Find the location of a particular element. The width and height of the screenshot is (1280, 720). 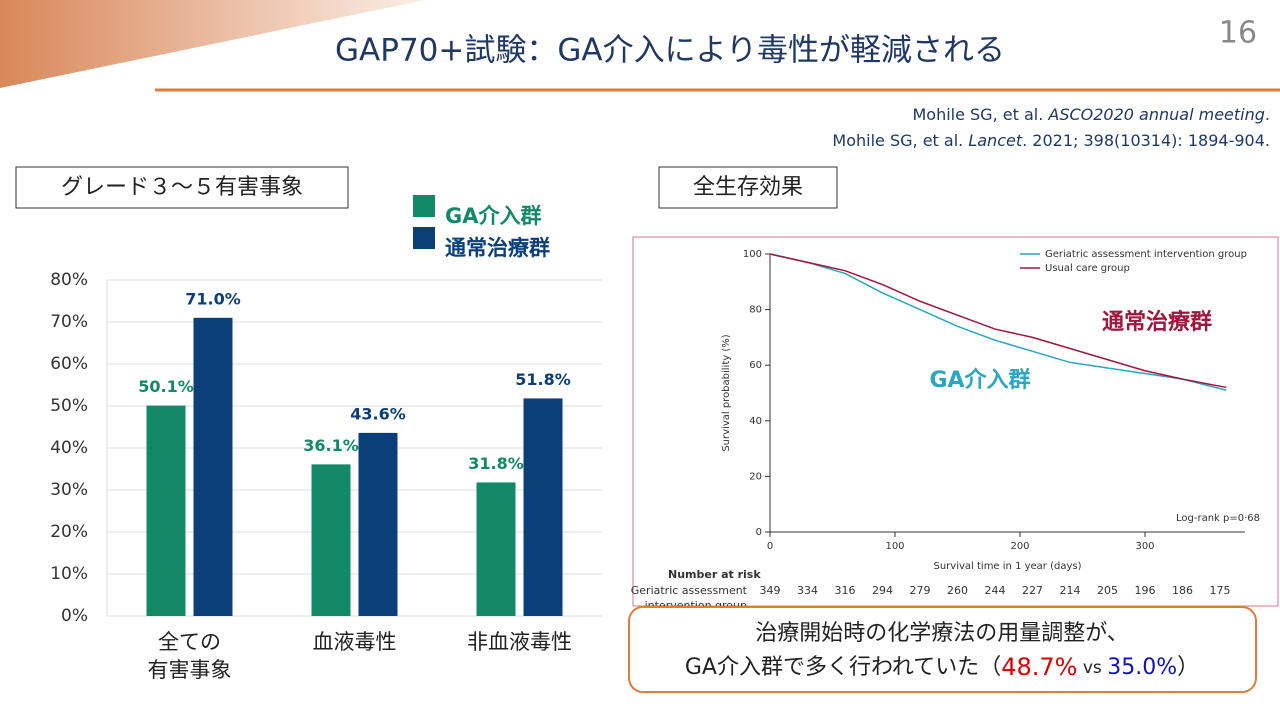

x-tick-label: 300 is located at coordinates (1144, 546).